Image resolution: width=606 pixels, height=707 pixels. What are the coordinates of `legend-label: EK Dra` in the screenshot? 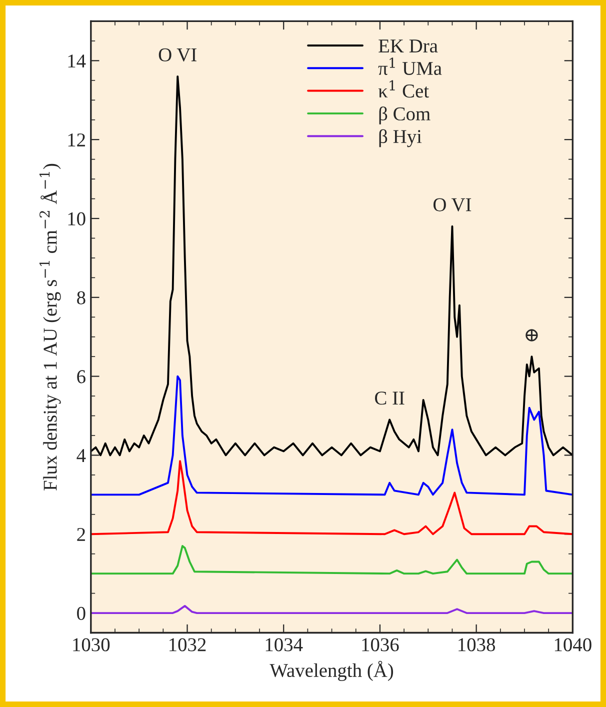 It's located at (408, 46).